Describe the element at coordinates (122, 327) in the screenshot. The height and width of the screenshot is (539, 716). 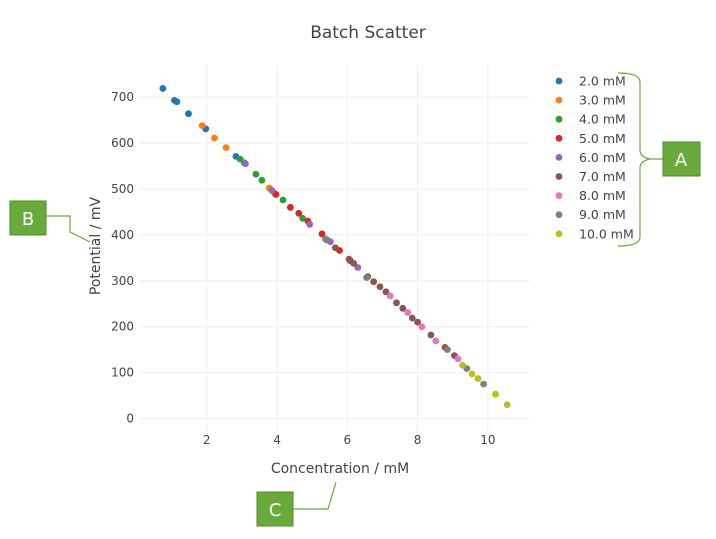
I see `y-tick-label: 200` at that location.